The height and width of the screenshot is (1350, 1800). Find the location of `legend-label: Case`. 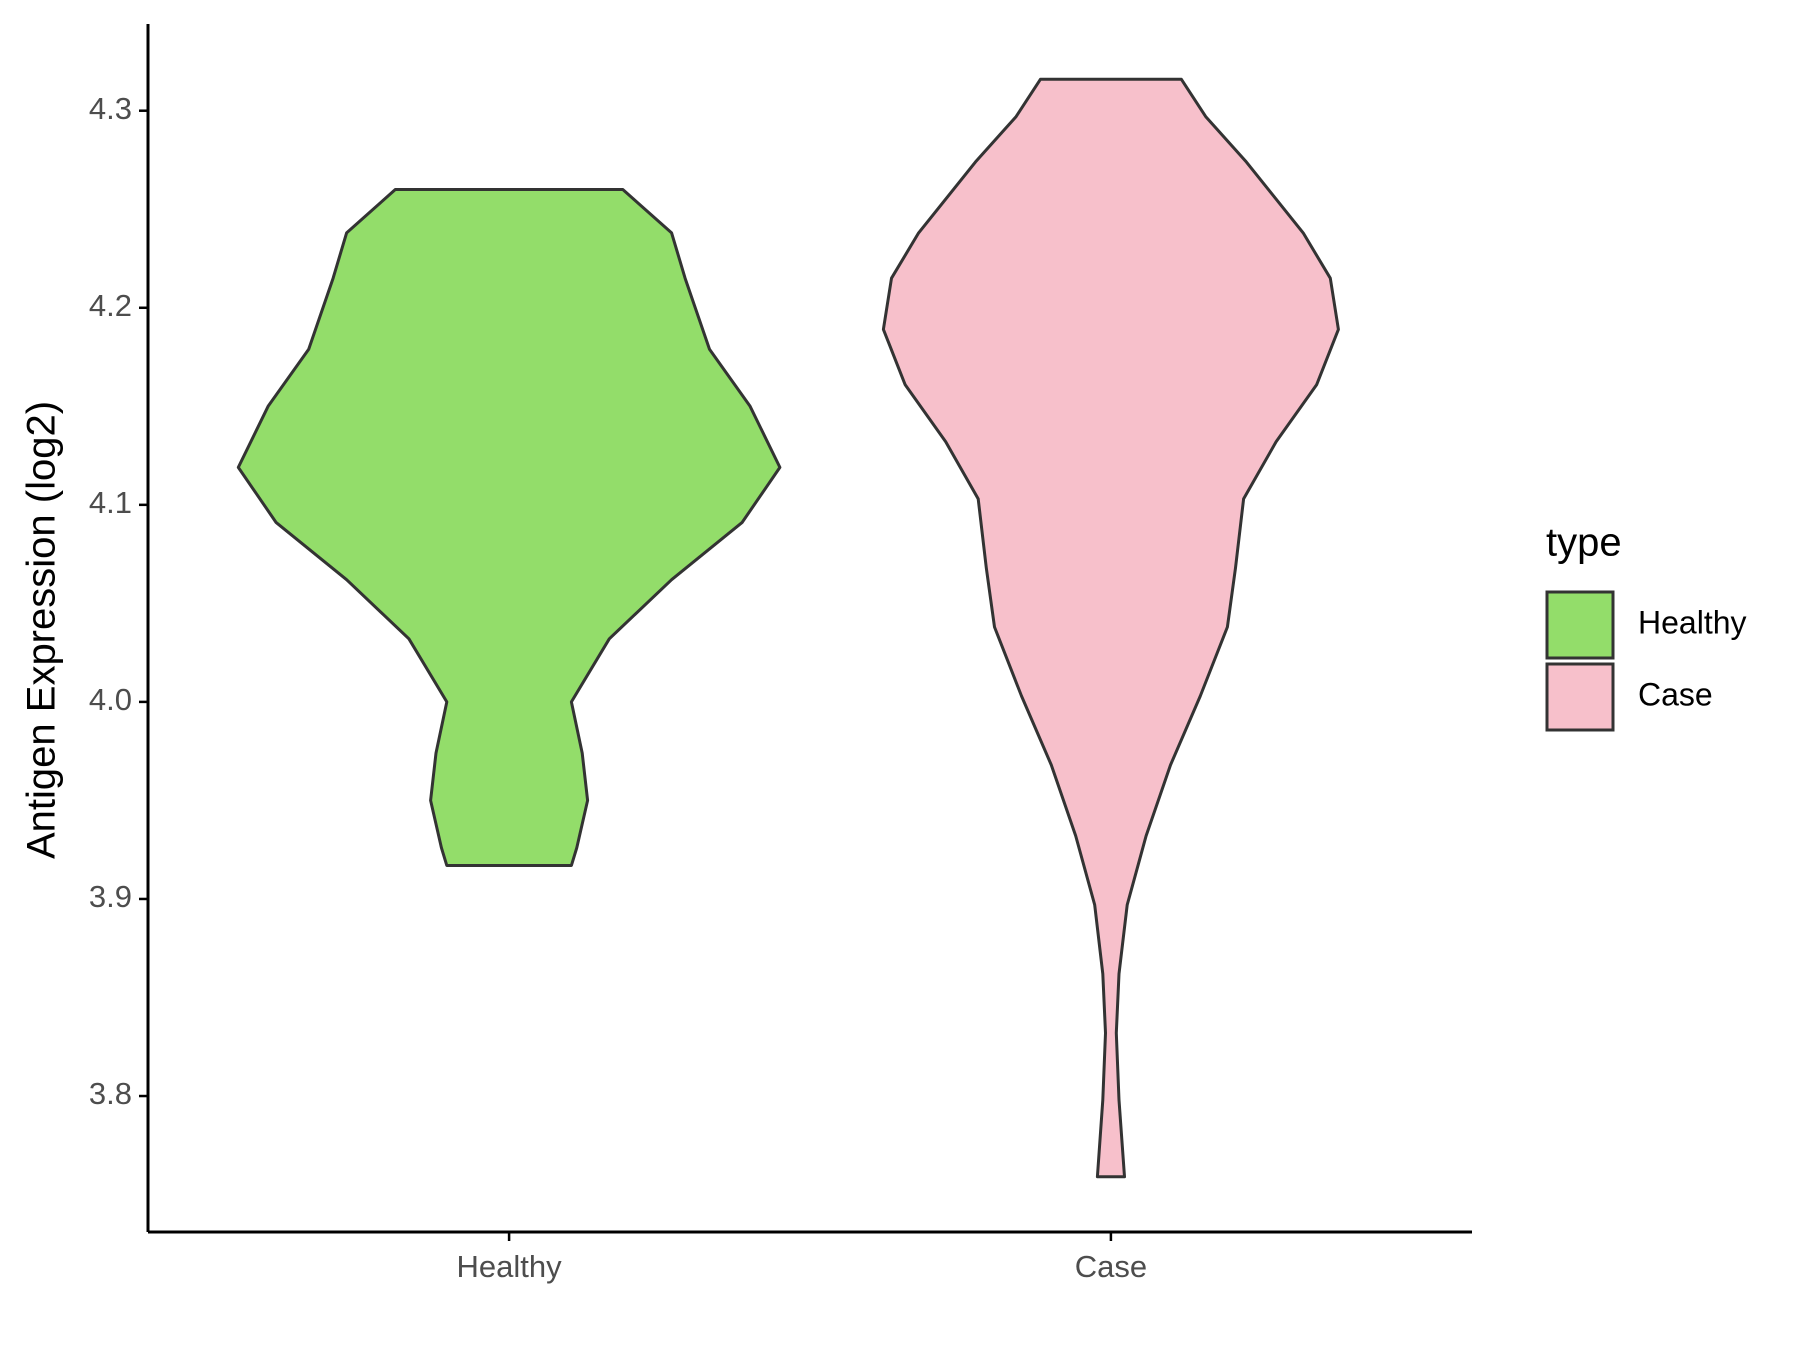

legend-label: Case is located at coordinates (1675, 694).